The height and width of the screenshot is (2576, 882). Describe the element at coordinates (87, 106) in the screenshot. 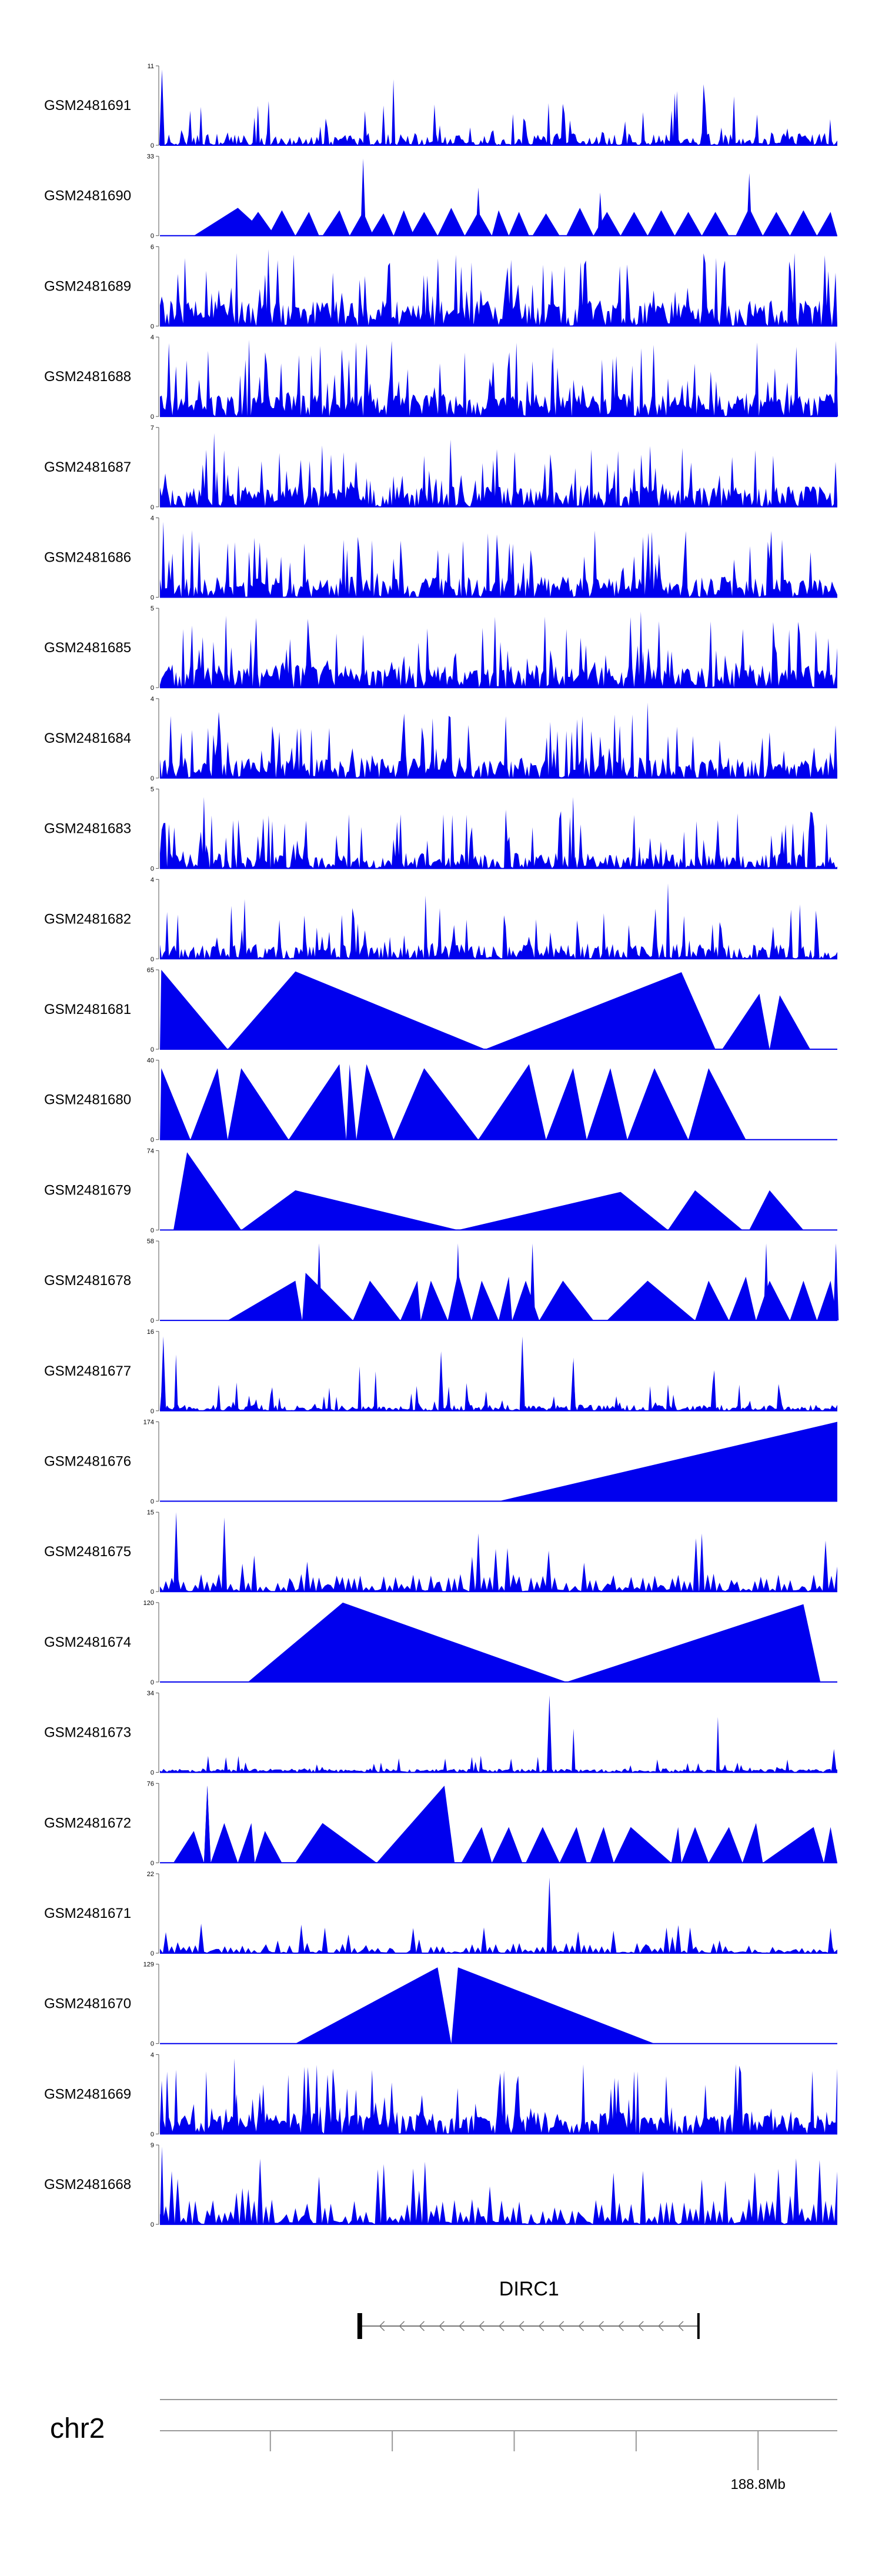

I see `track-label: GSM2481691` at that location.